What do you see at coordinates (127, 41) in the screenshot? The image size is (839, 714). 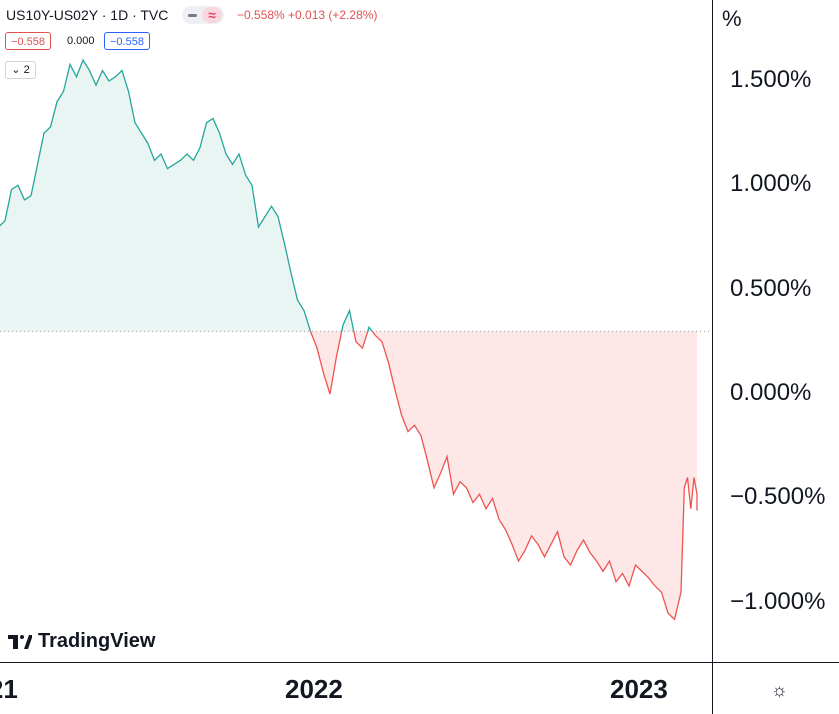 I see `buy-chip: −0.558` at bounding box center [127, 41].